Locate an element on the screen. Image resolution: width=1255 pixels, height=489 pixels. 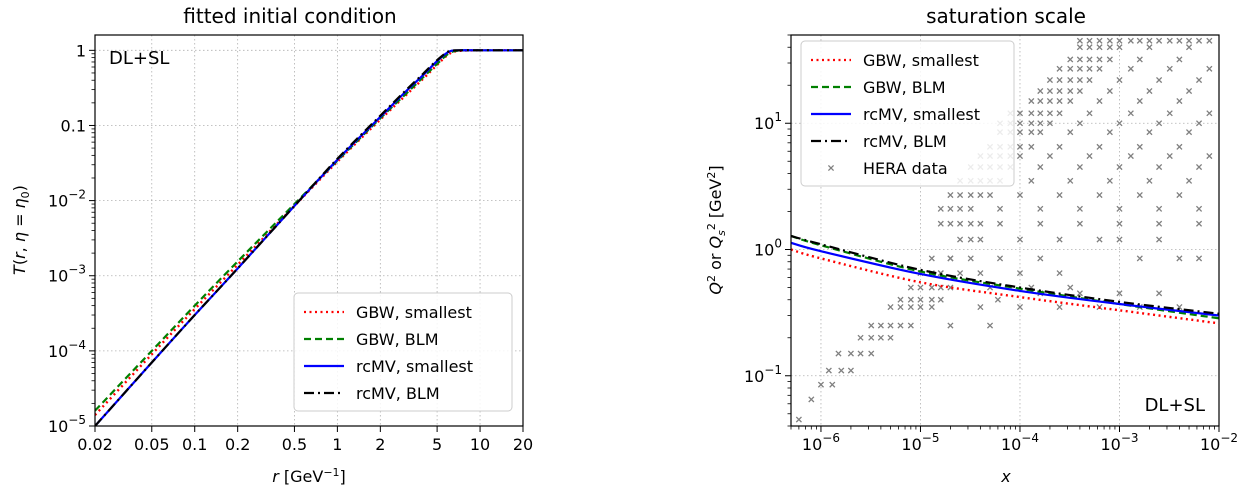
r-y-tick-label: 10⁰ is located at coordinates (768, 248).